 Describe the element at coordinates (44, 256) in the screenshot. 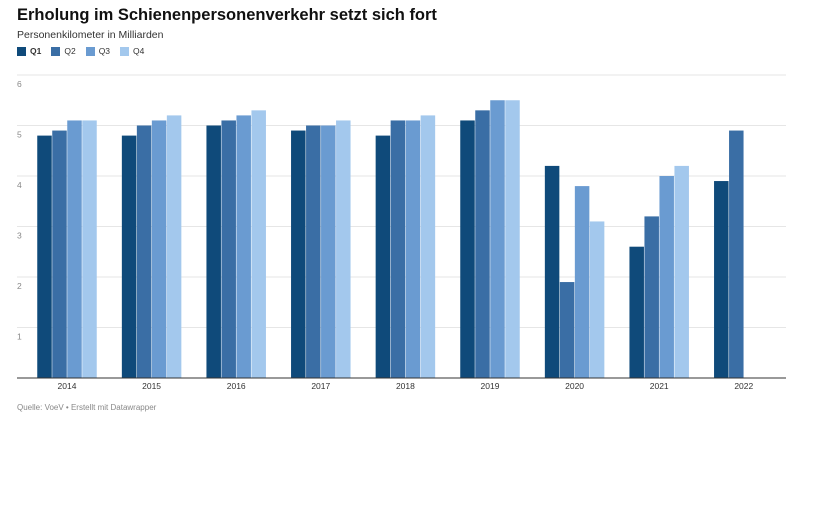

I see `bar-2014-q1` at that location.